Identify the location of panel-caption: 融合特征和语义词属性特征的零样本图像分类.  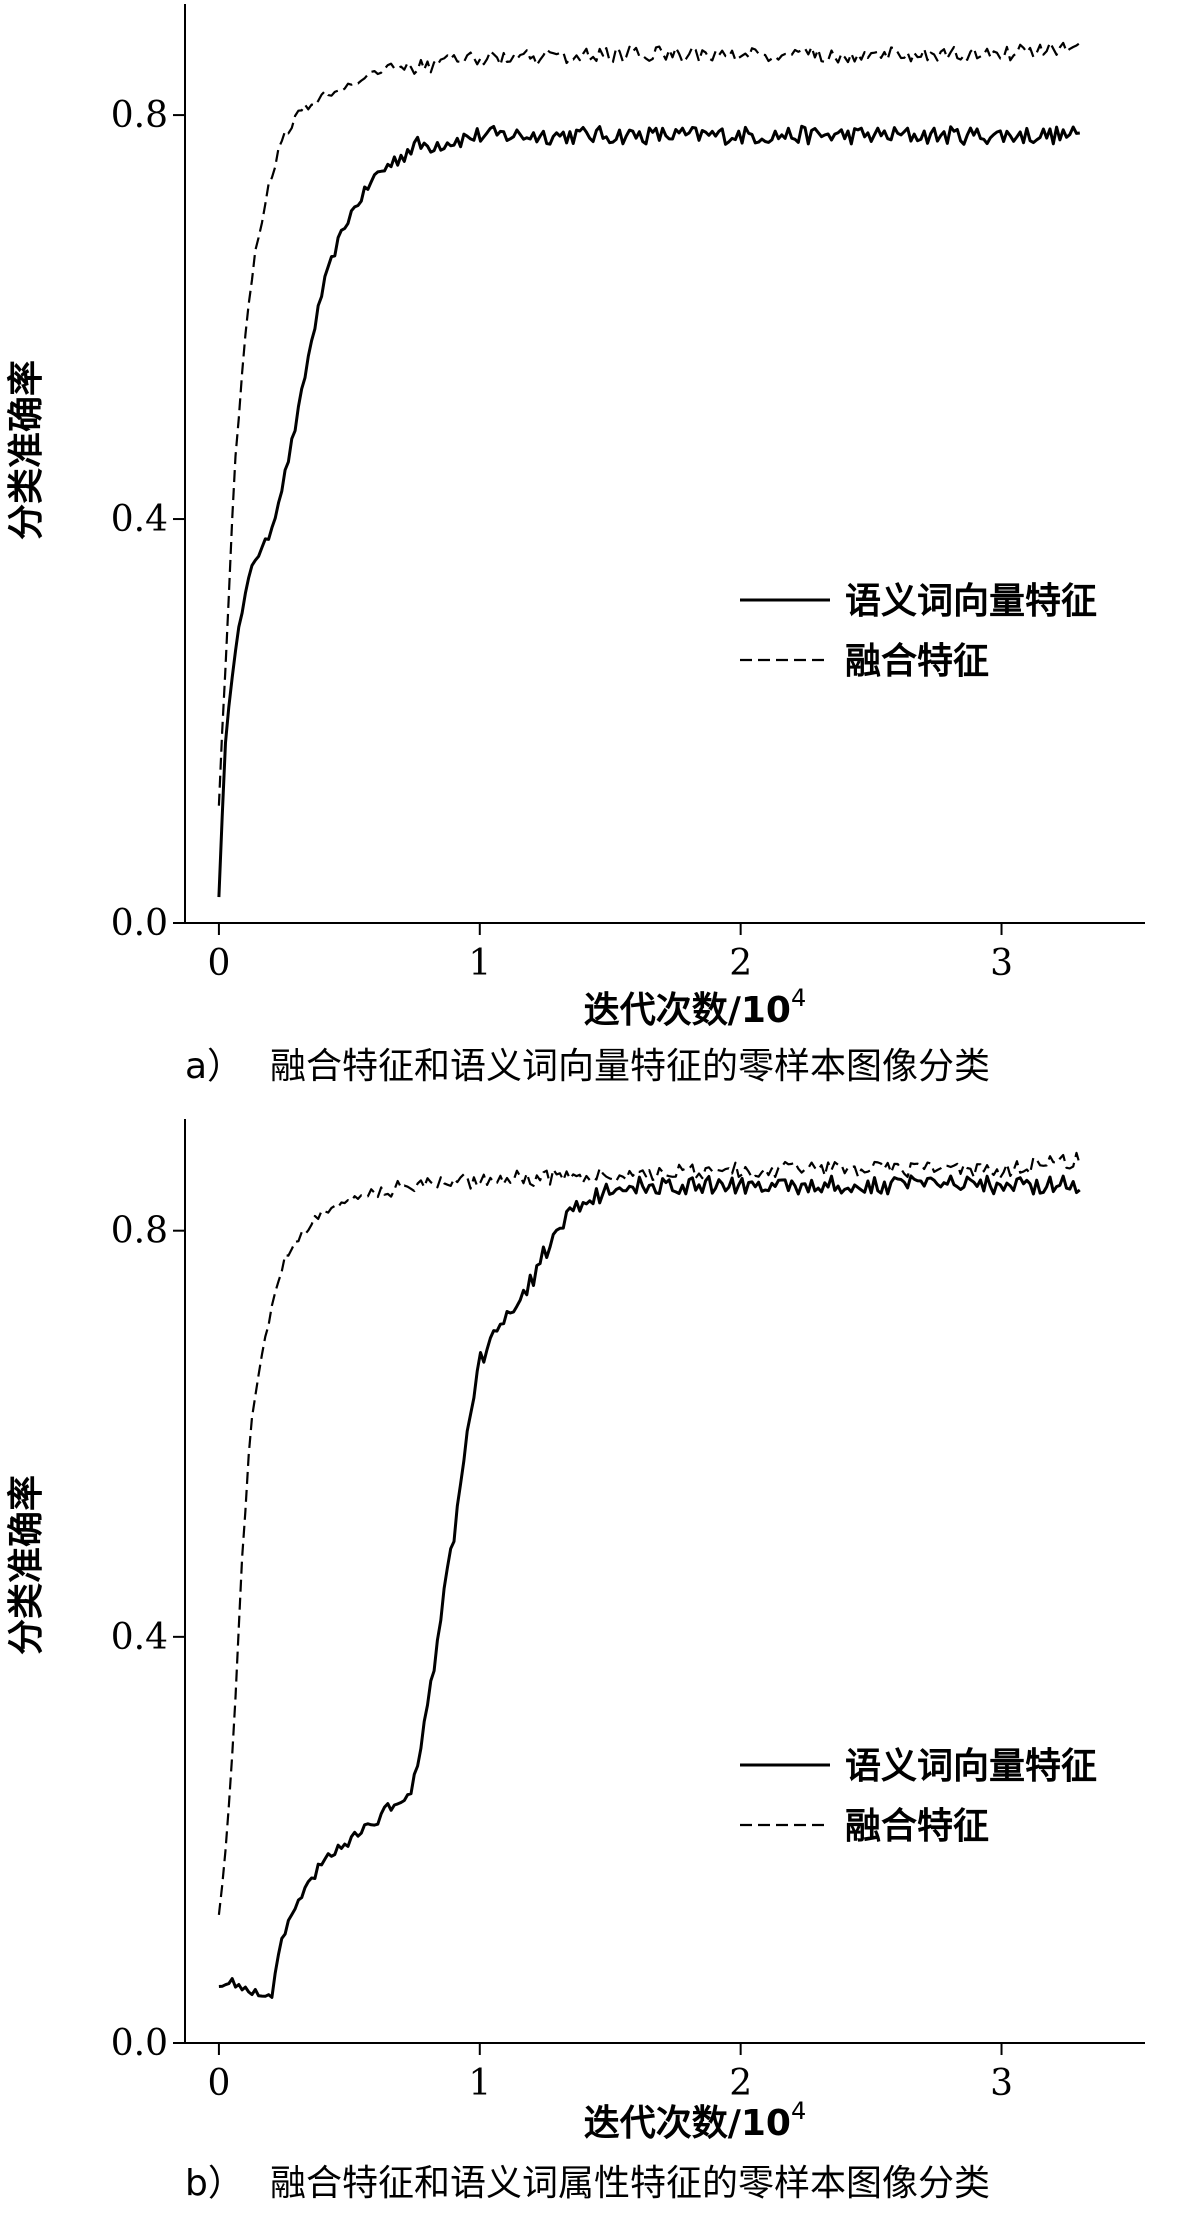
(630, 2183).